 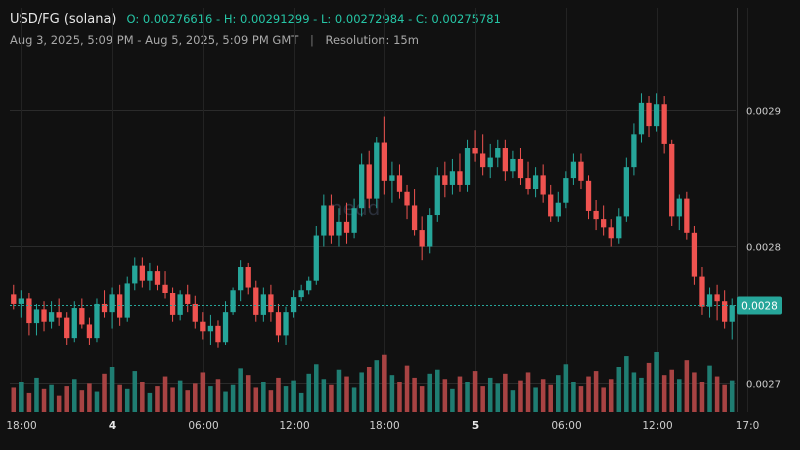 I want to click on y-tick-label: 0.0028, so click(x=763, y=248).